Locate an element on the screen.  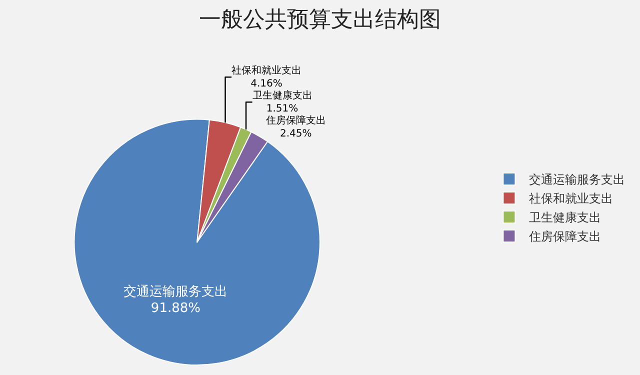
slice-label: 卫生健康支出 is located at coordinates (282, 96).